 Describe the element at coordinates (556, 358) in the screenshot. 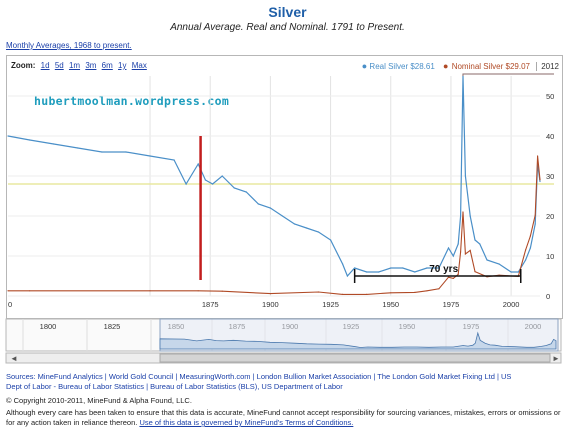

I see `scroll-right-arrow: ►` at that location.